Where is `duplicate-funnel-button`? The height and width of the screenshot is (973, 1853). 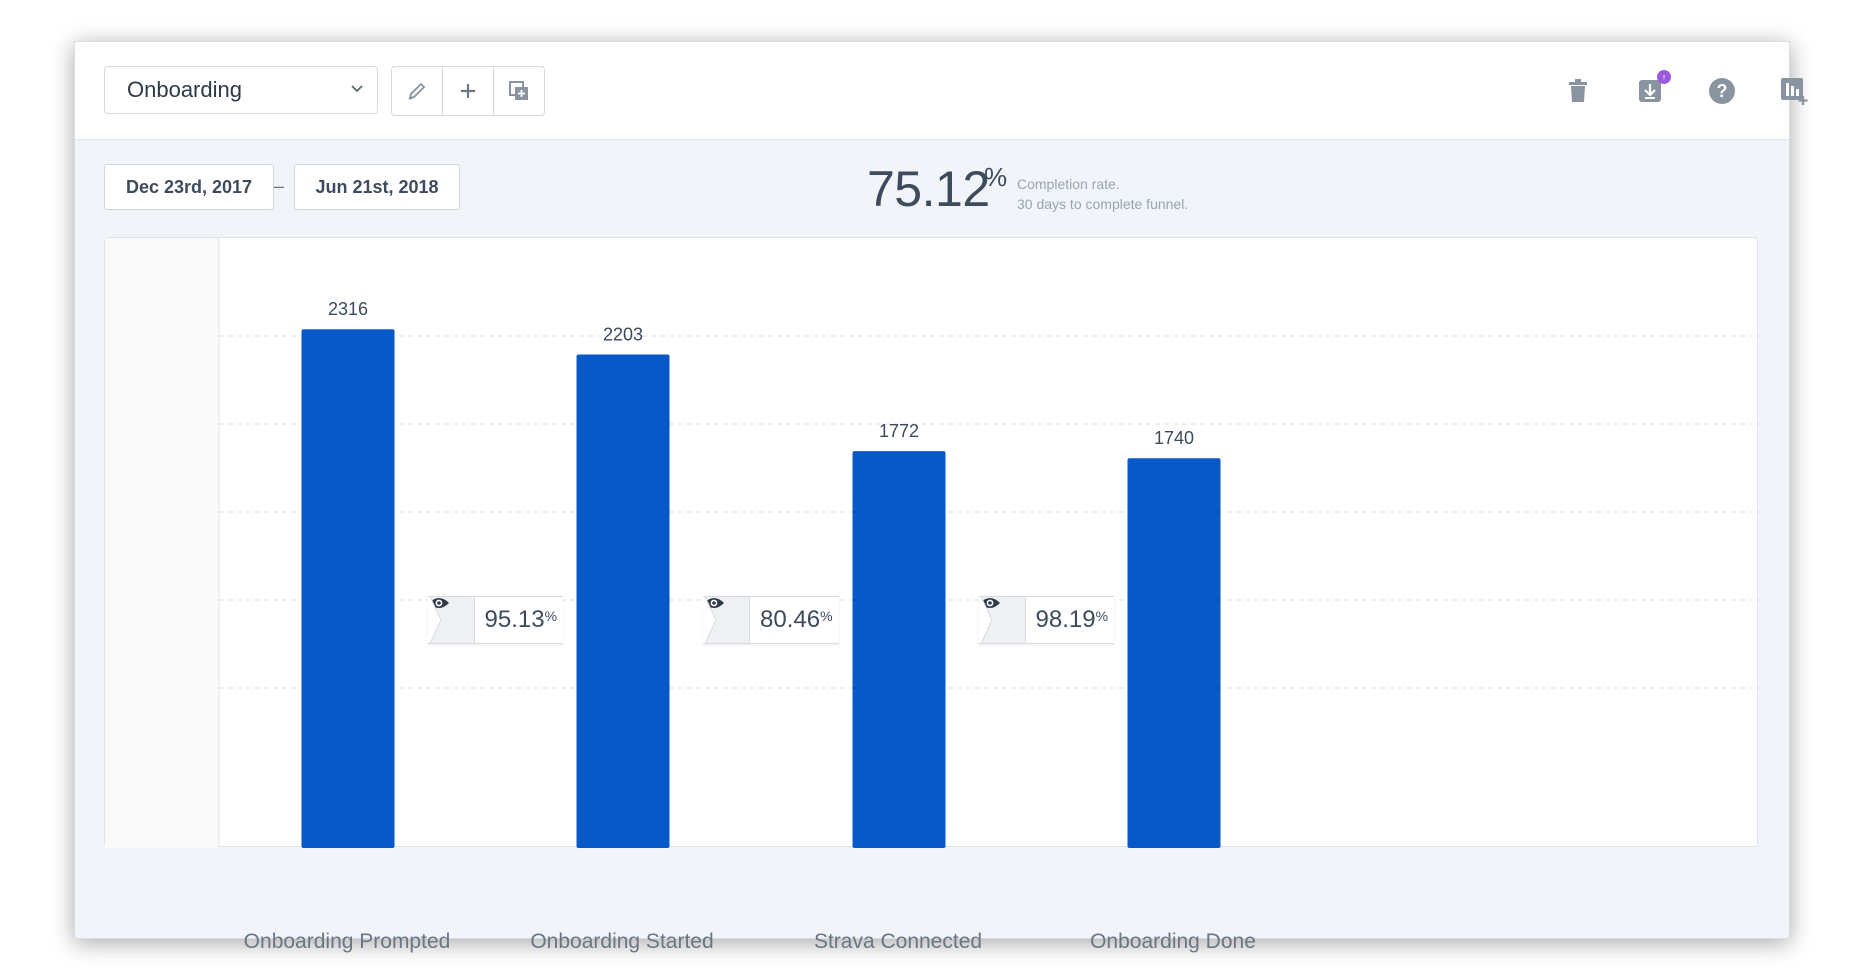 duplicate-funnel-button is located at coordinates (519, 91).